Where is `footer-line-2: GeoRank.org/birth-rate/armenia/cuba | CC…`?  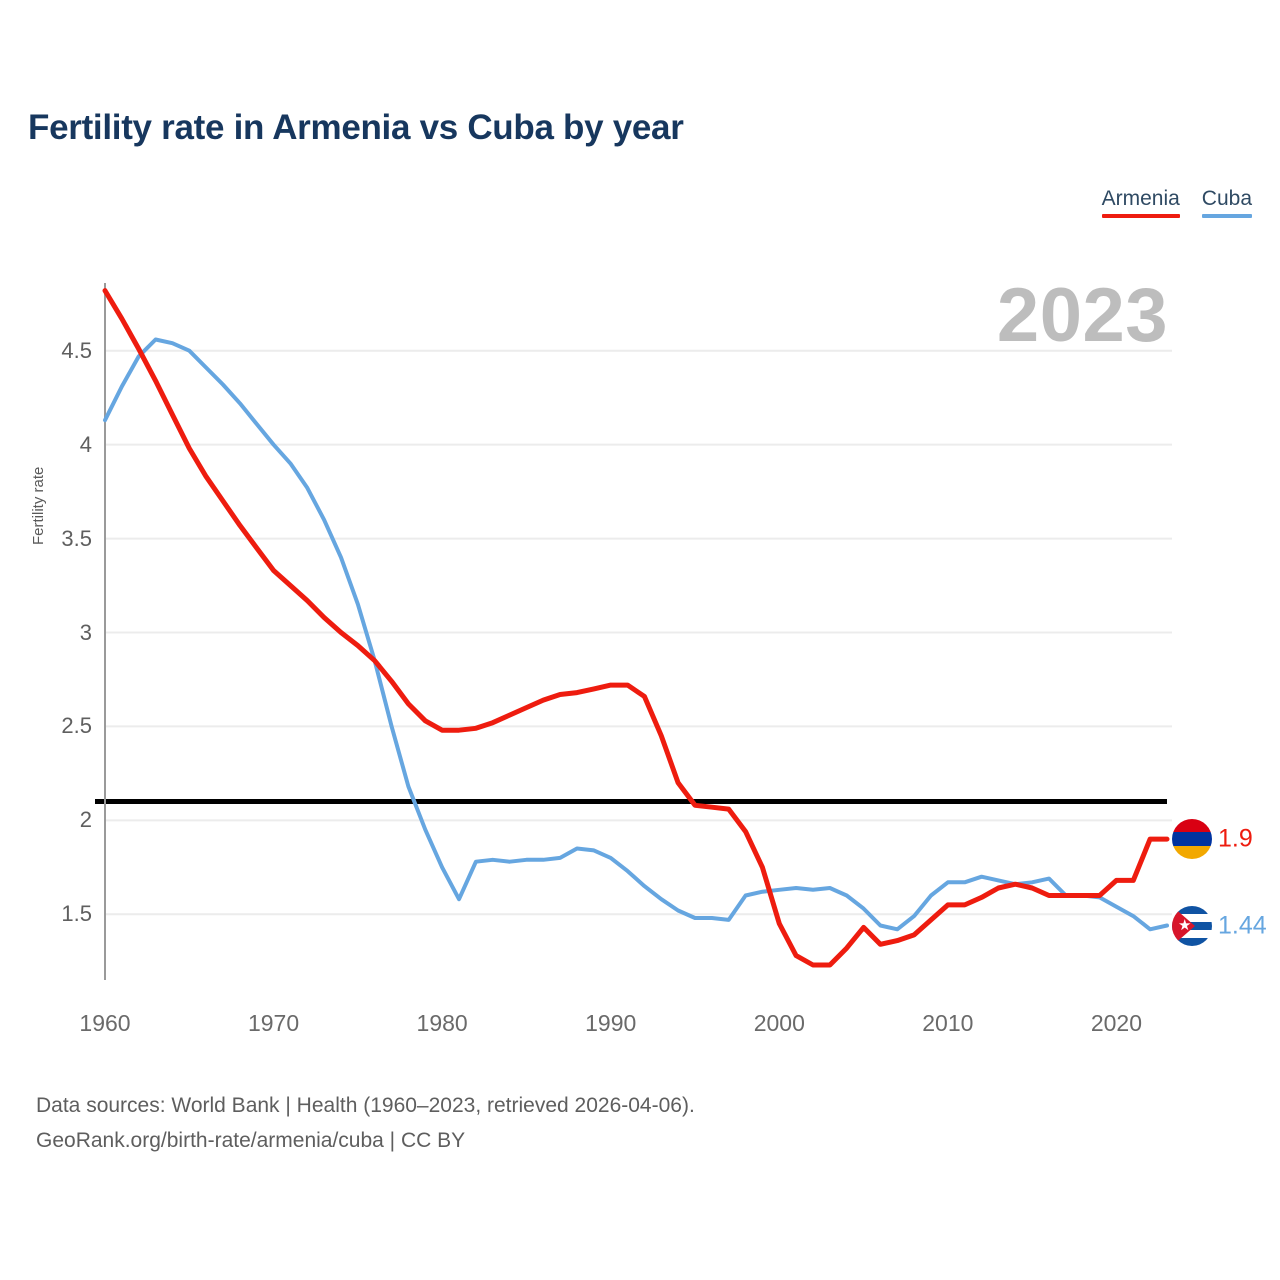
footer-line-2: GeoRank.org/birth-rate/armenia/cuba | CC… is located at coordinates (251, 1140).